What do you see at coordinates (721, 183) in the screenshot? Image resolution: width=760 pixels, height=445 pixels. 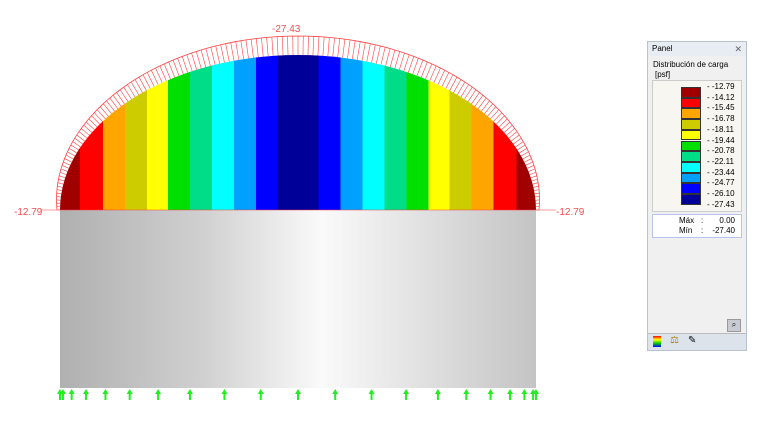 I see `legend-value: - -24.77` at bounding box center [721, 183].